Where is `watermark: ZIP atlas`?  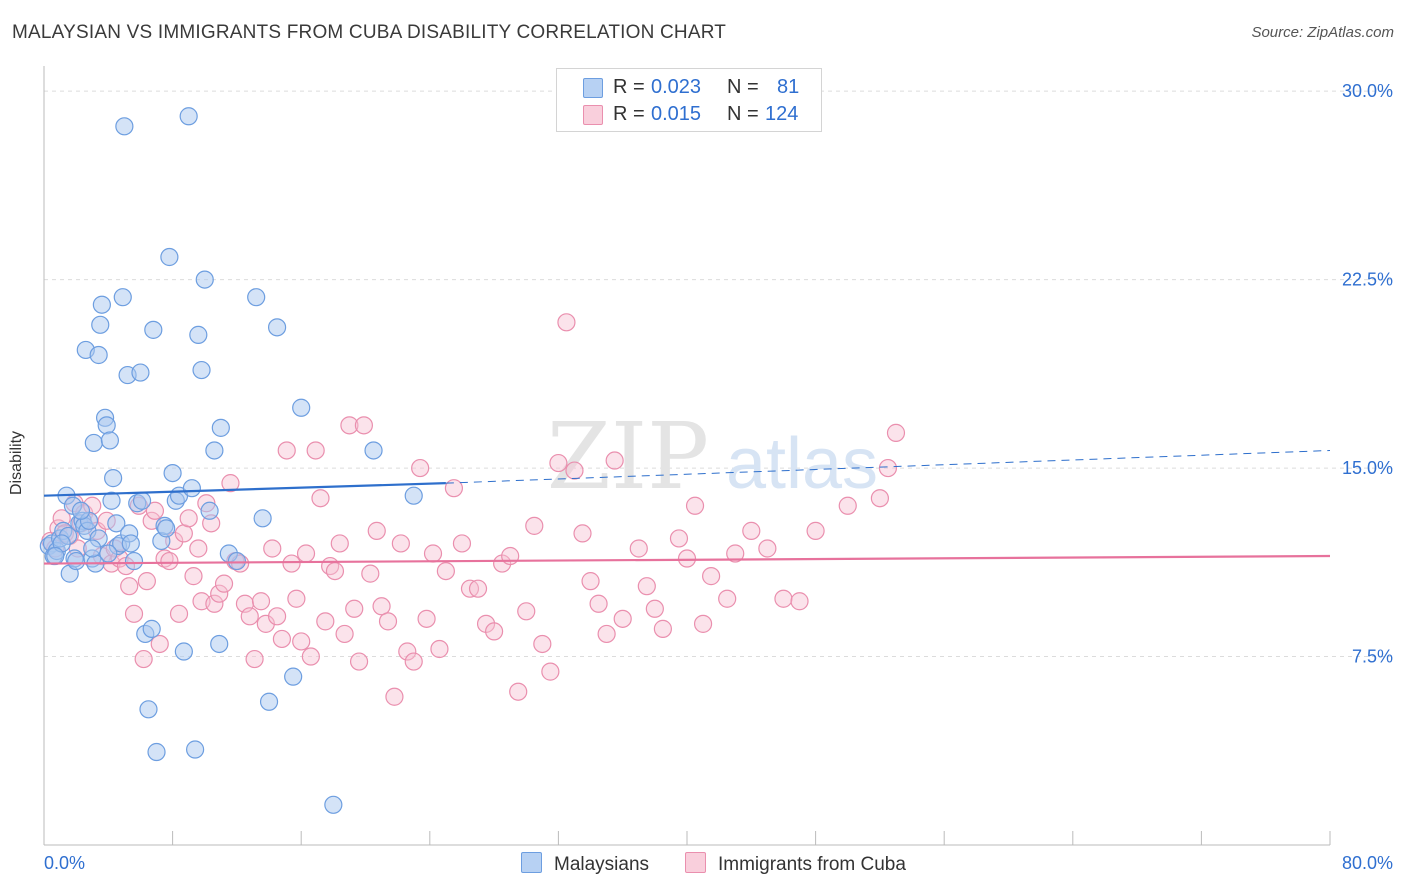
watermark: ZIP atlas is located at coordinates (712, 456).